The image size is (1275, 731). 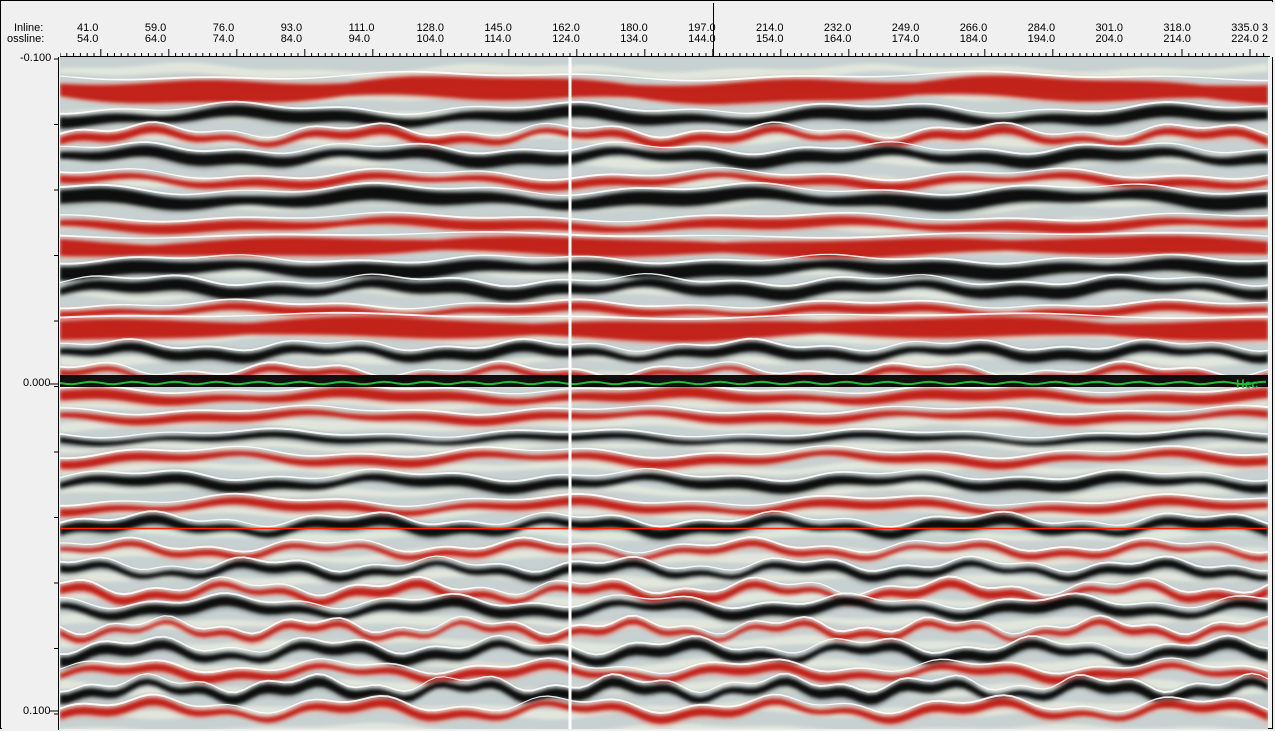 What do you see at coordinates (1041, 39) in the screenshot?
I see `crossline-value: 194.0` at bounding box center [1041, 39].